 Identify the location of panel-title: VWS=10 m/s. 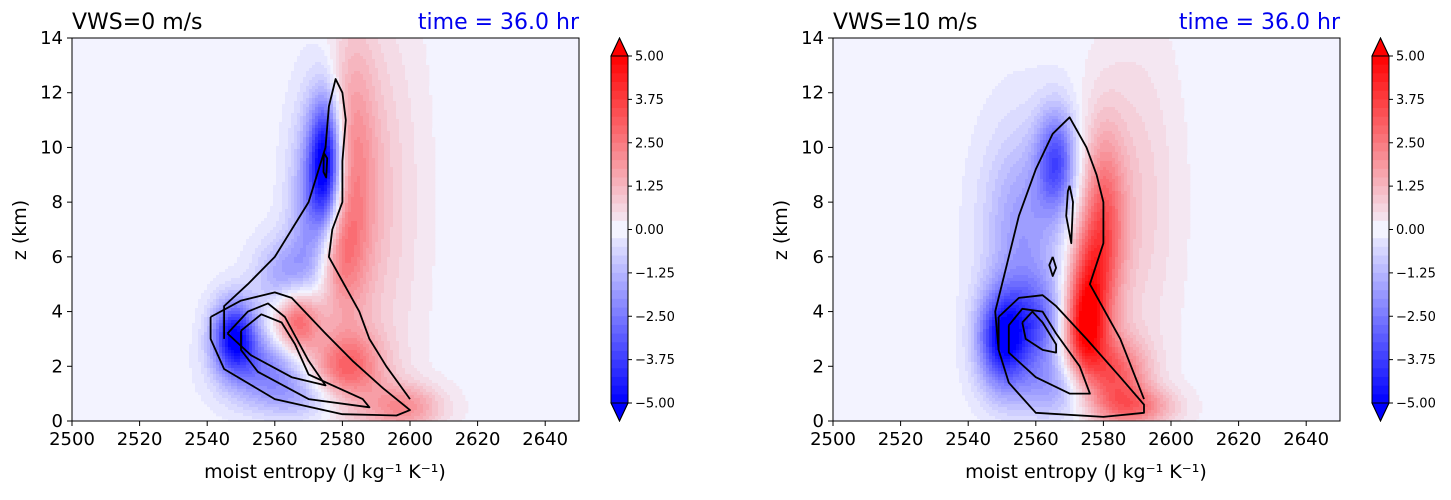
(905, 22).